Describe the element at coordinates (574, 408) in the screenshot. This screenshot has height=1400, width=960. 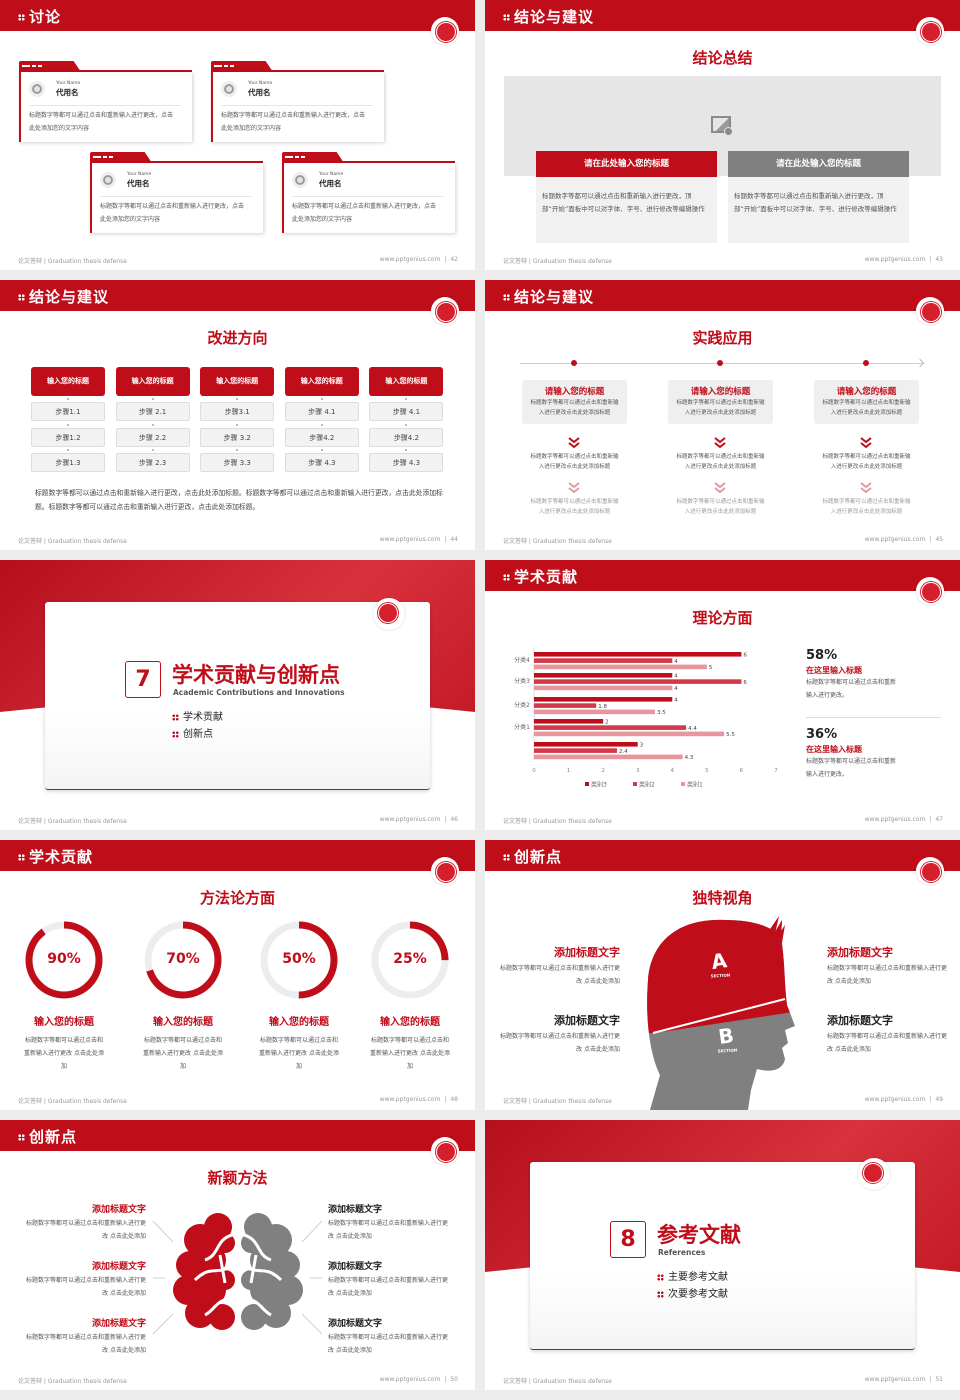
I see `step-text: 标题数字等都可以通过点击和重新输入进行更改点击此处添加标题` at that location.